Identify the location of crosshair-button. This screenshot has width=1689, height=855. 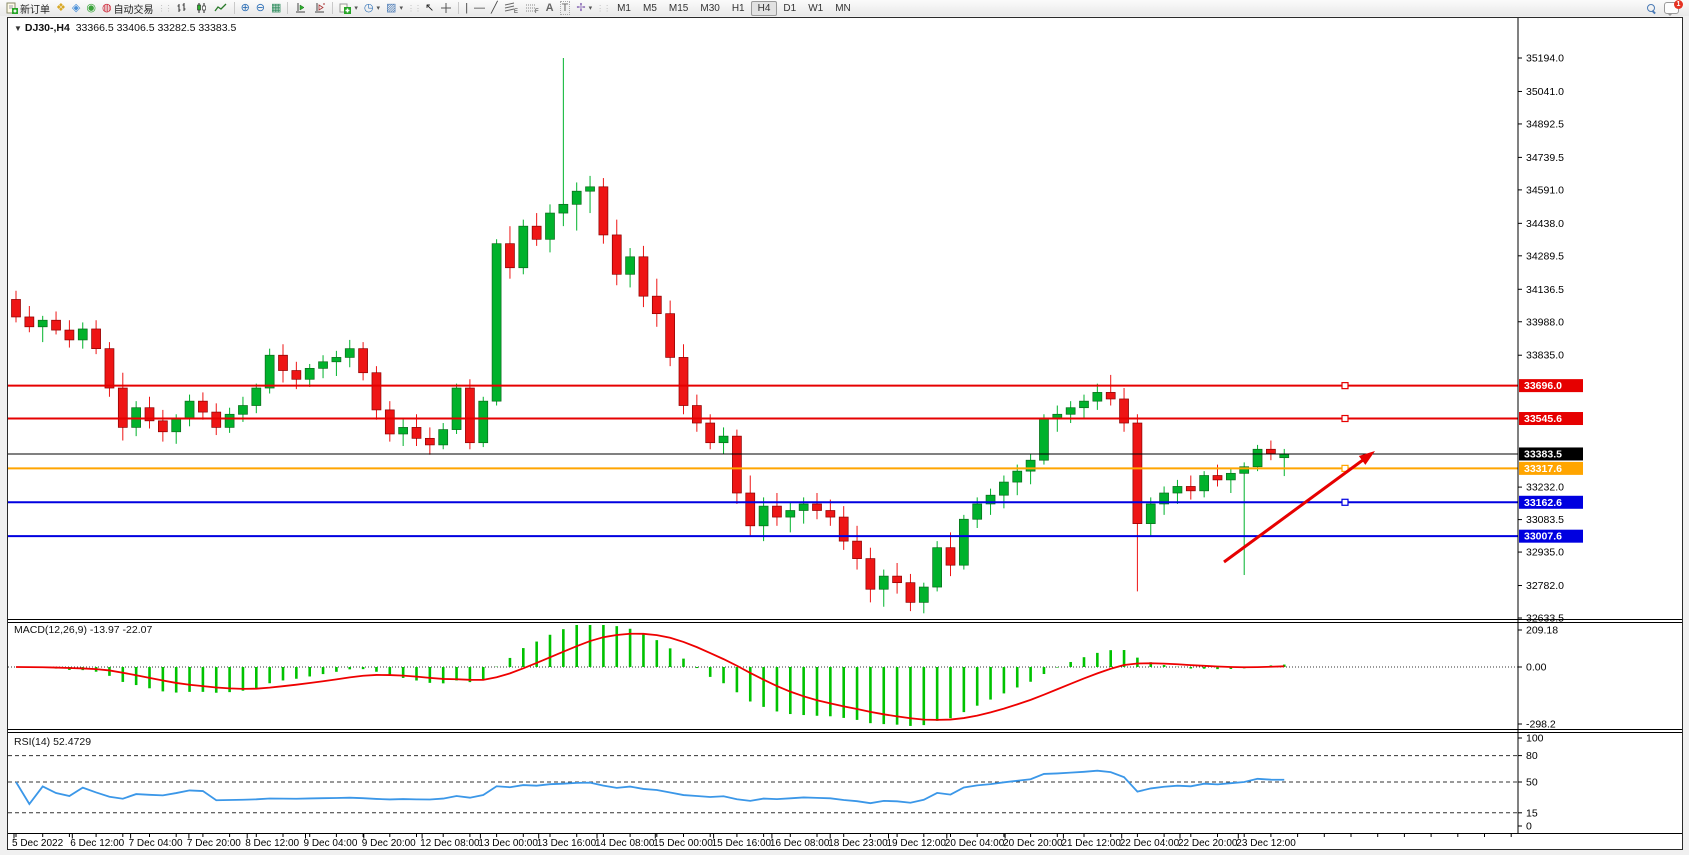
(446, 8).